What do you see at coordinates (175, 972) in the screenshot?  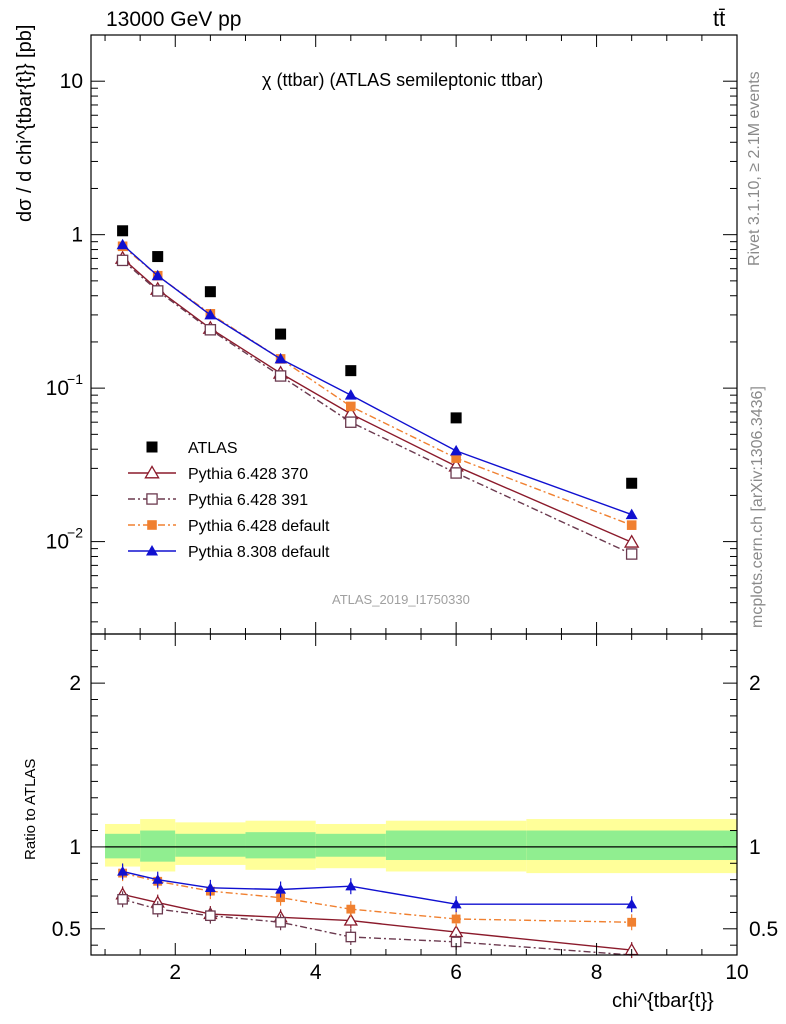 I see `x-tick-label: 2` at bounding box center [175, 972].